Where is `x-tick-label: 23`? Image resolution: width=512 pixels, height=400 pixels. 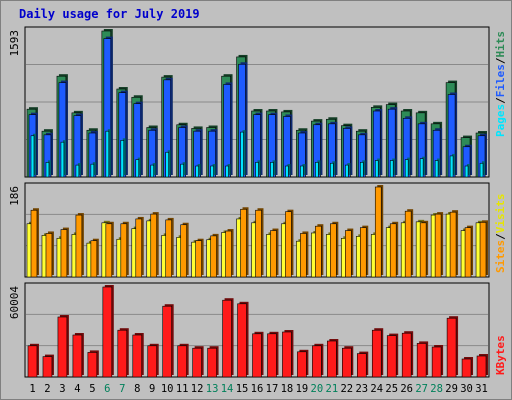 x-tick-label: 23 is located at coordinates (361, 389).